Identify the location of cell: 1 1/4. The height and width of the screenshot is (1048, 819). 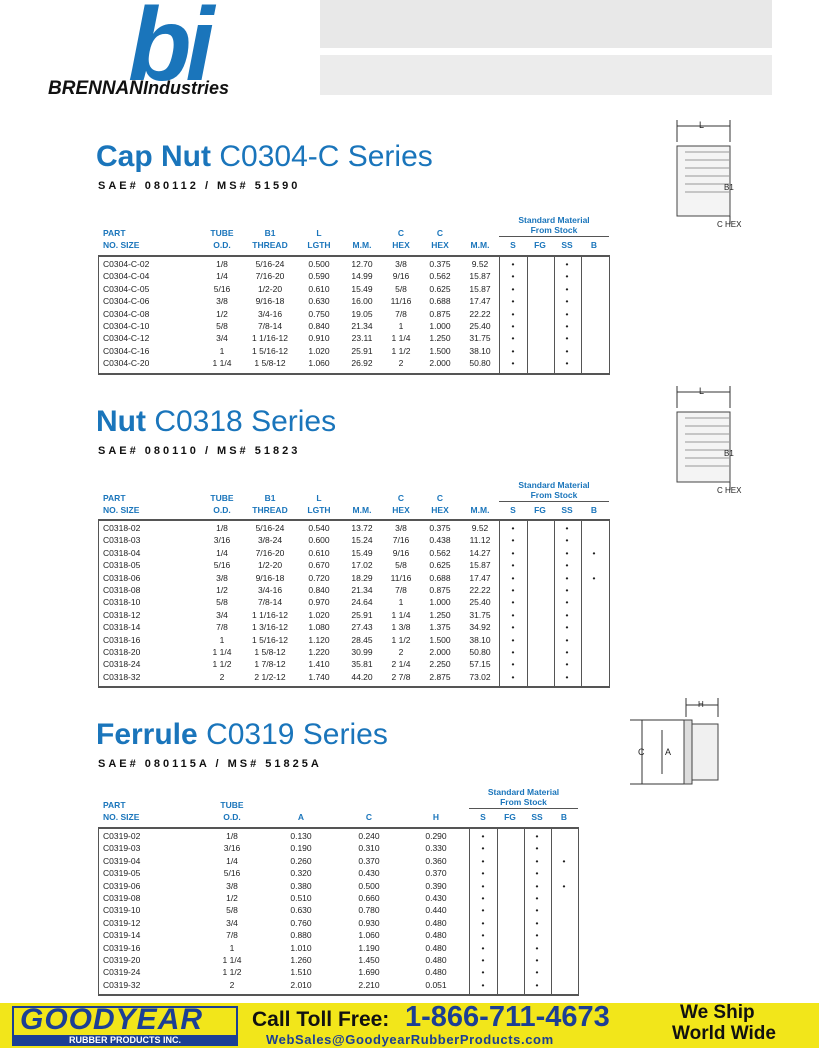
(401, 338).